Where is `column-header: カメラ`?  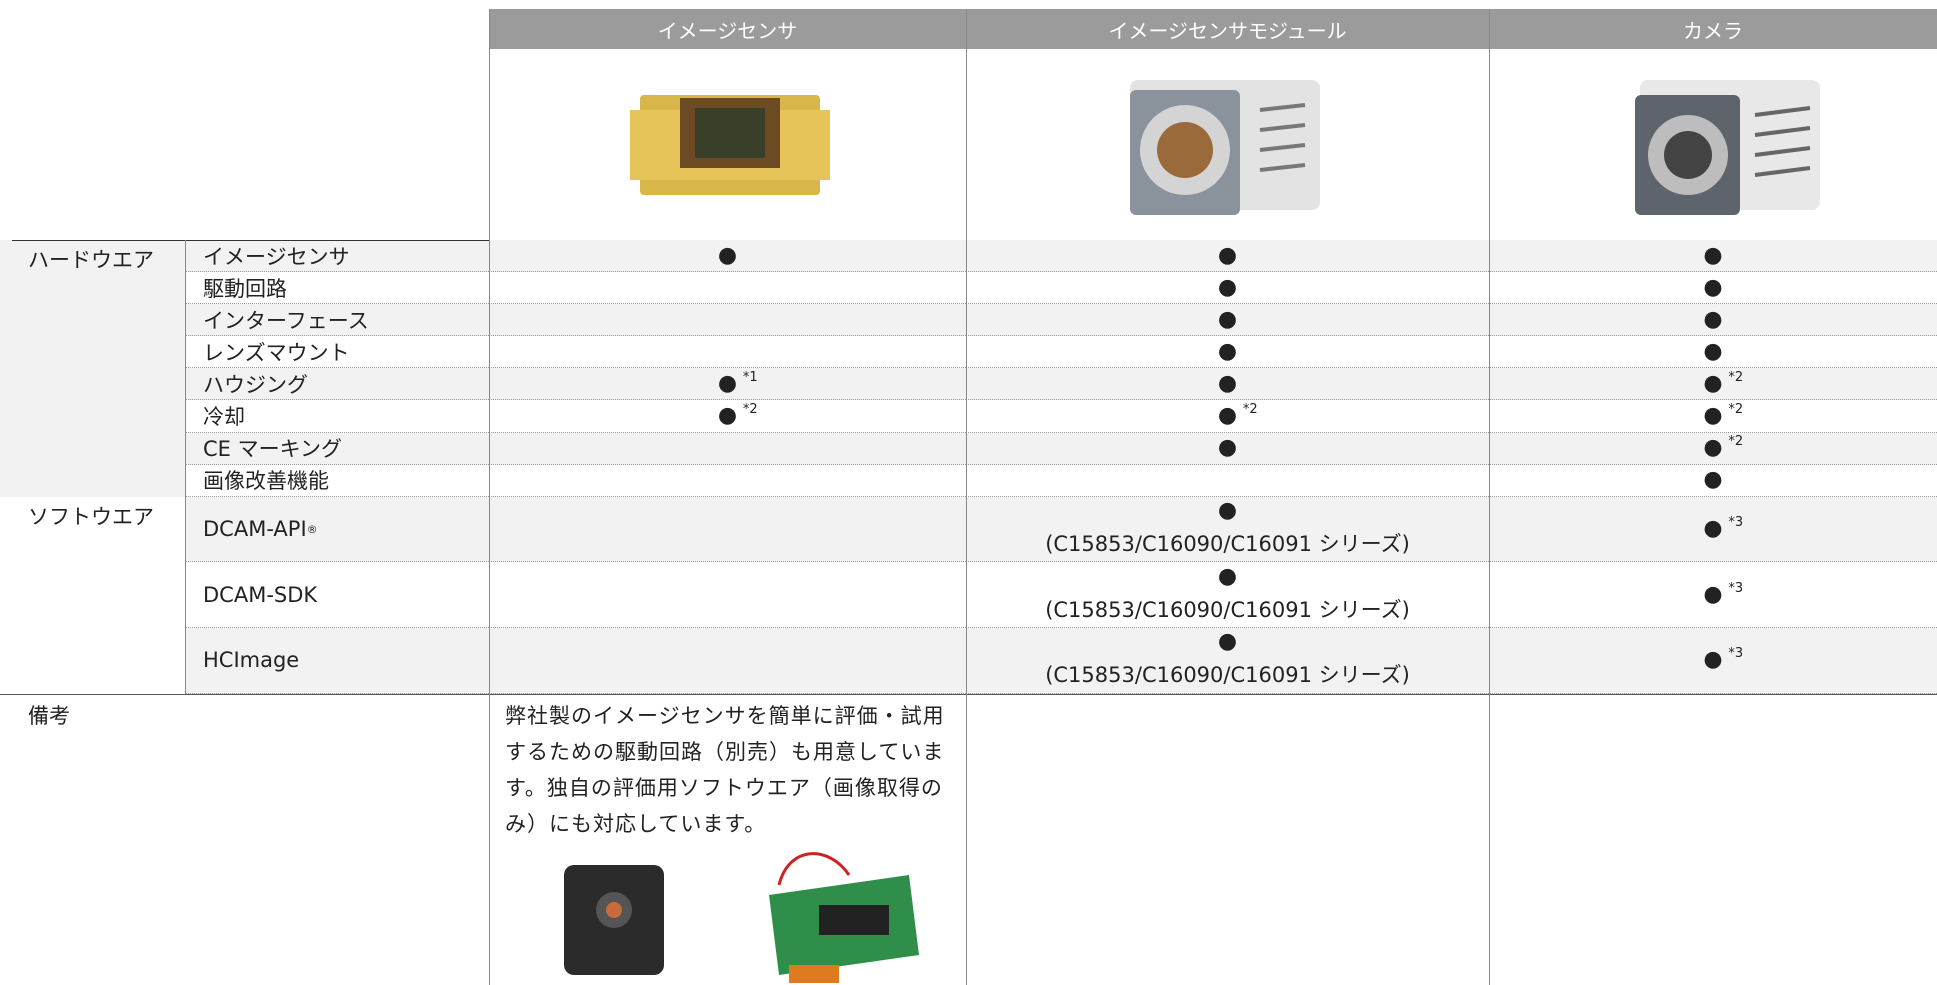 column-header: カメラ is located at coordinates (1713, 29).